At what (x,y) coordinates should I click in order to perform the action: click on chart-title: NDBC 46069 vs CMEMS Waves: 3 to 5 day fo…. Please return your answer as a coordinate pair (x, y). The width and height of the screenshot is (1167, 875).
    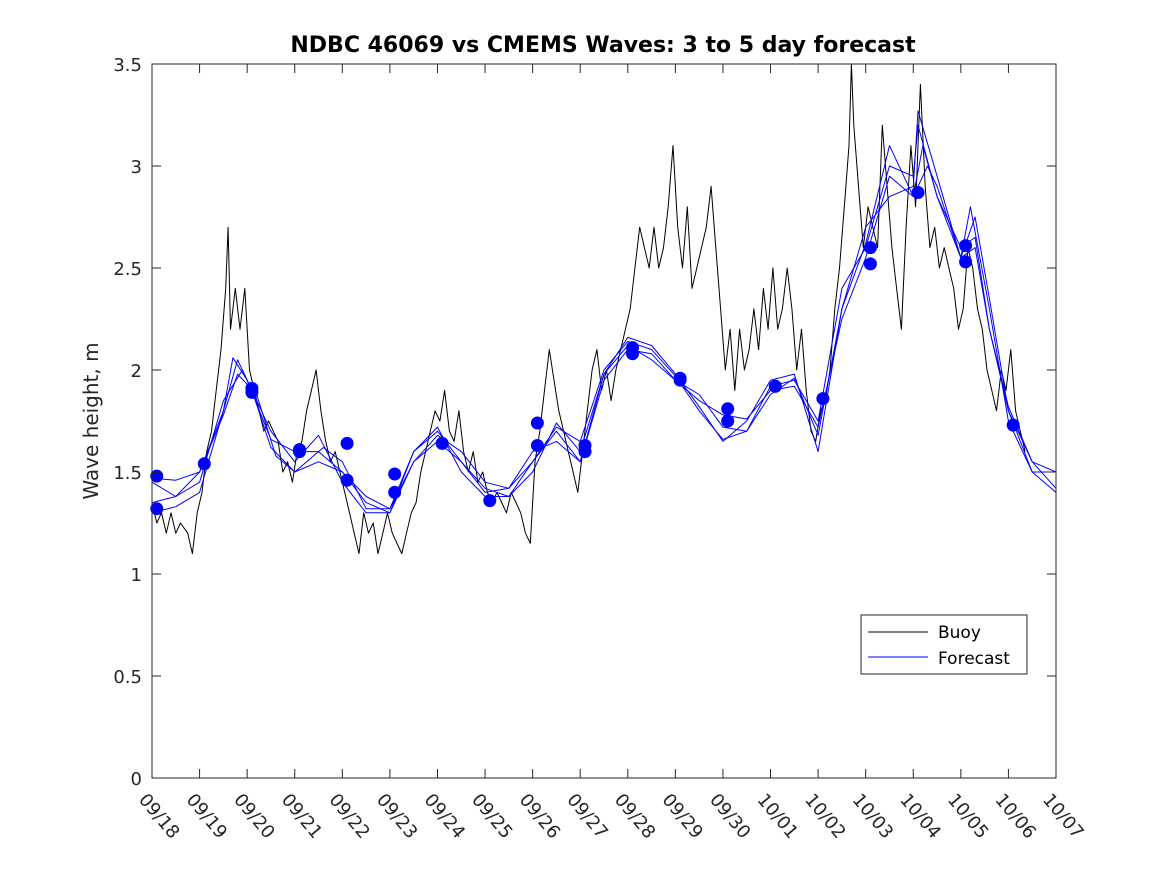
    Looking at the image, I should click on (603, 45).